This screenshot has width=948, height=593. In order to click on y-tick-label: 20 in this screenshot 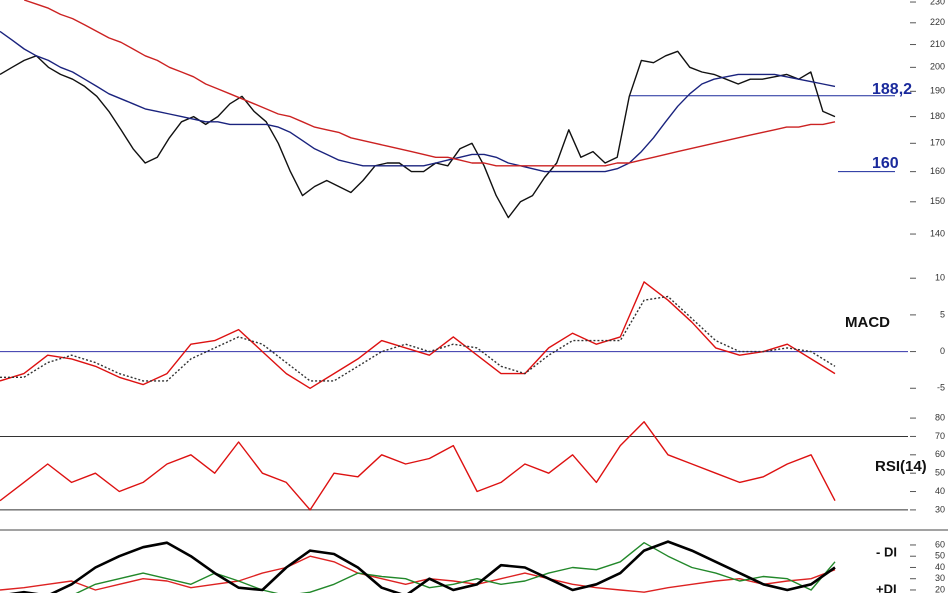, I will do `click(940, 588)`.